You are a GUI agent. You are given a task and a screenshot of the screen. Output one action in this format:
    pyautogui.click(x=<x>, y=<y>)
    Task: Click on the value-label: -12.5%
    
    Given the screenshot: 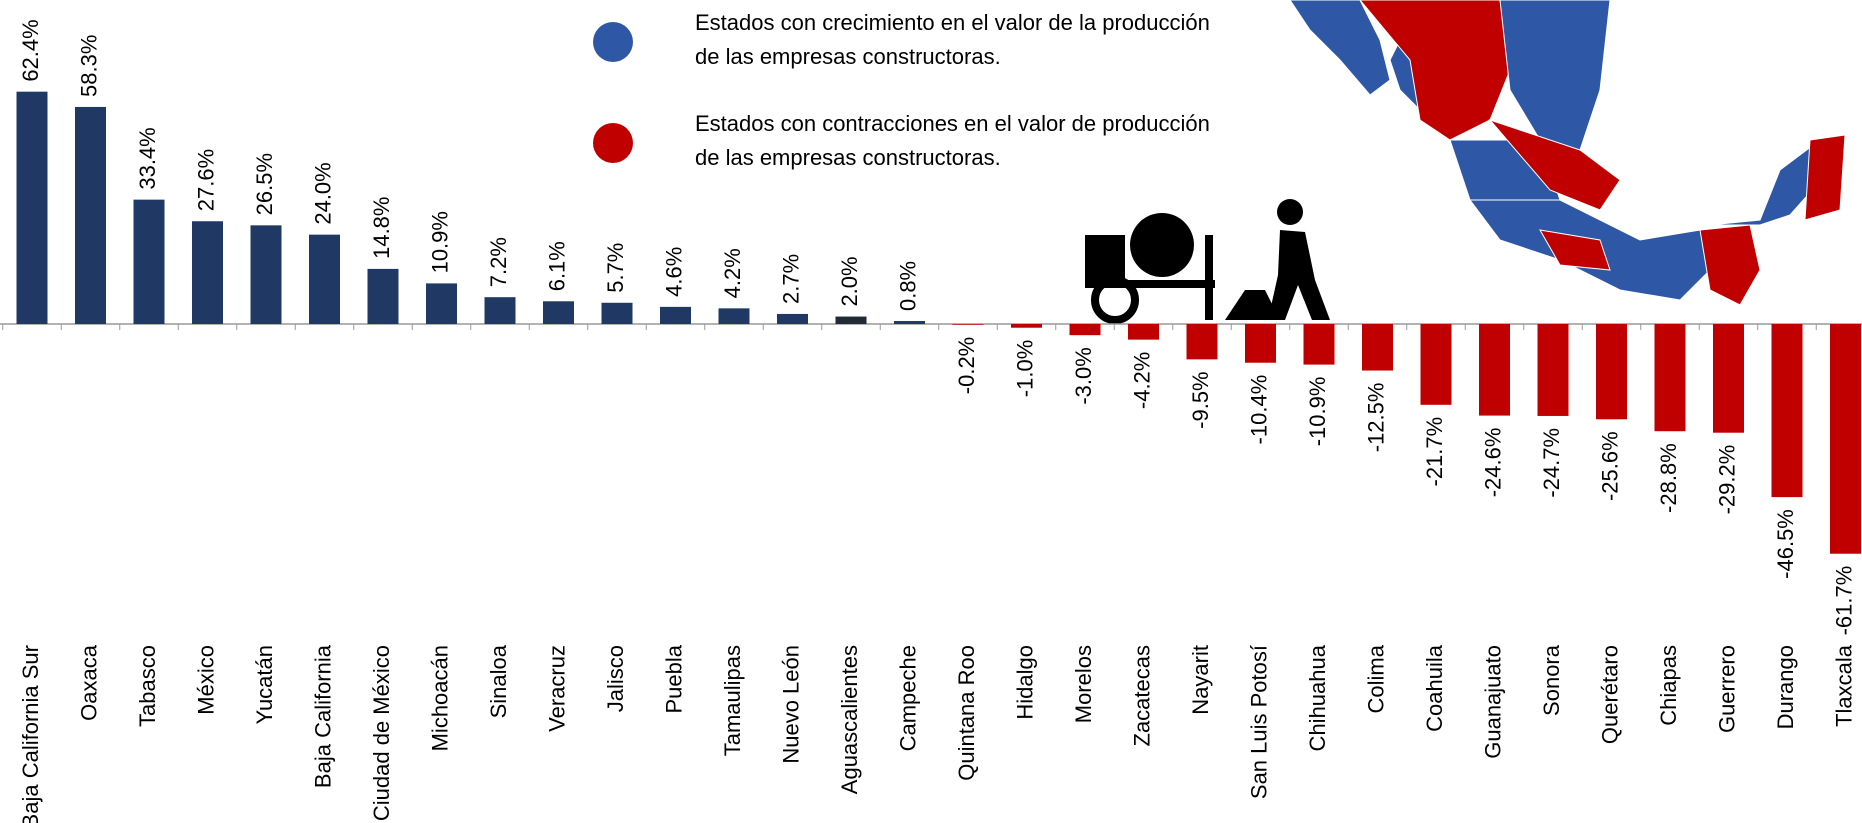 What is the action you would take?
    pyautogui.click(x=1375, y=418)
    